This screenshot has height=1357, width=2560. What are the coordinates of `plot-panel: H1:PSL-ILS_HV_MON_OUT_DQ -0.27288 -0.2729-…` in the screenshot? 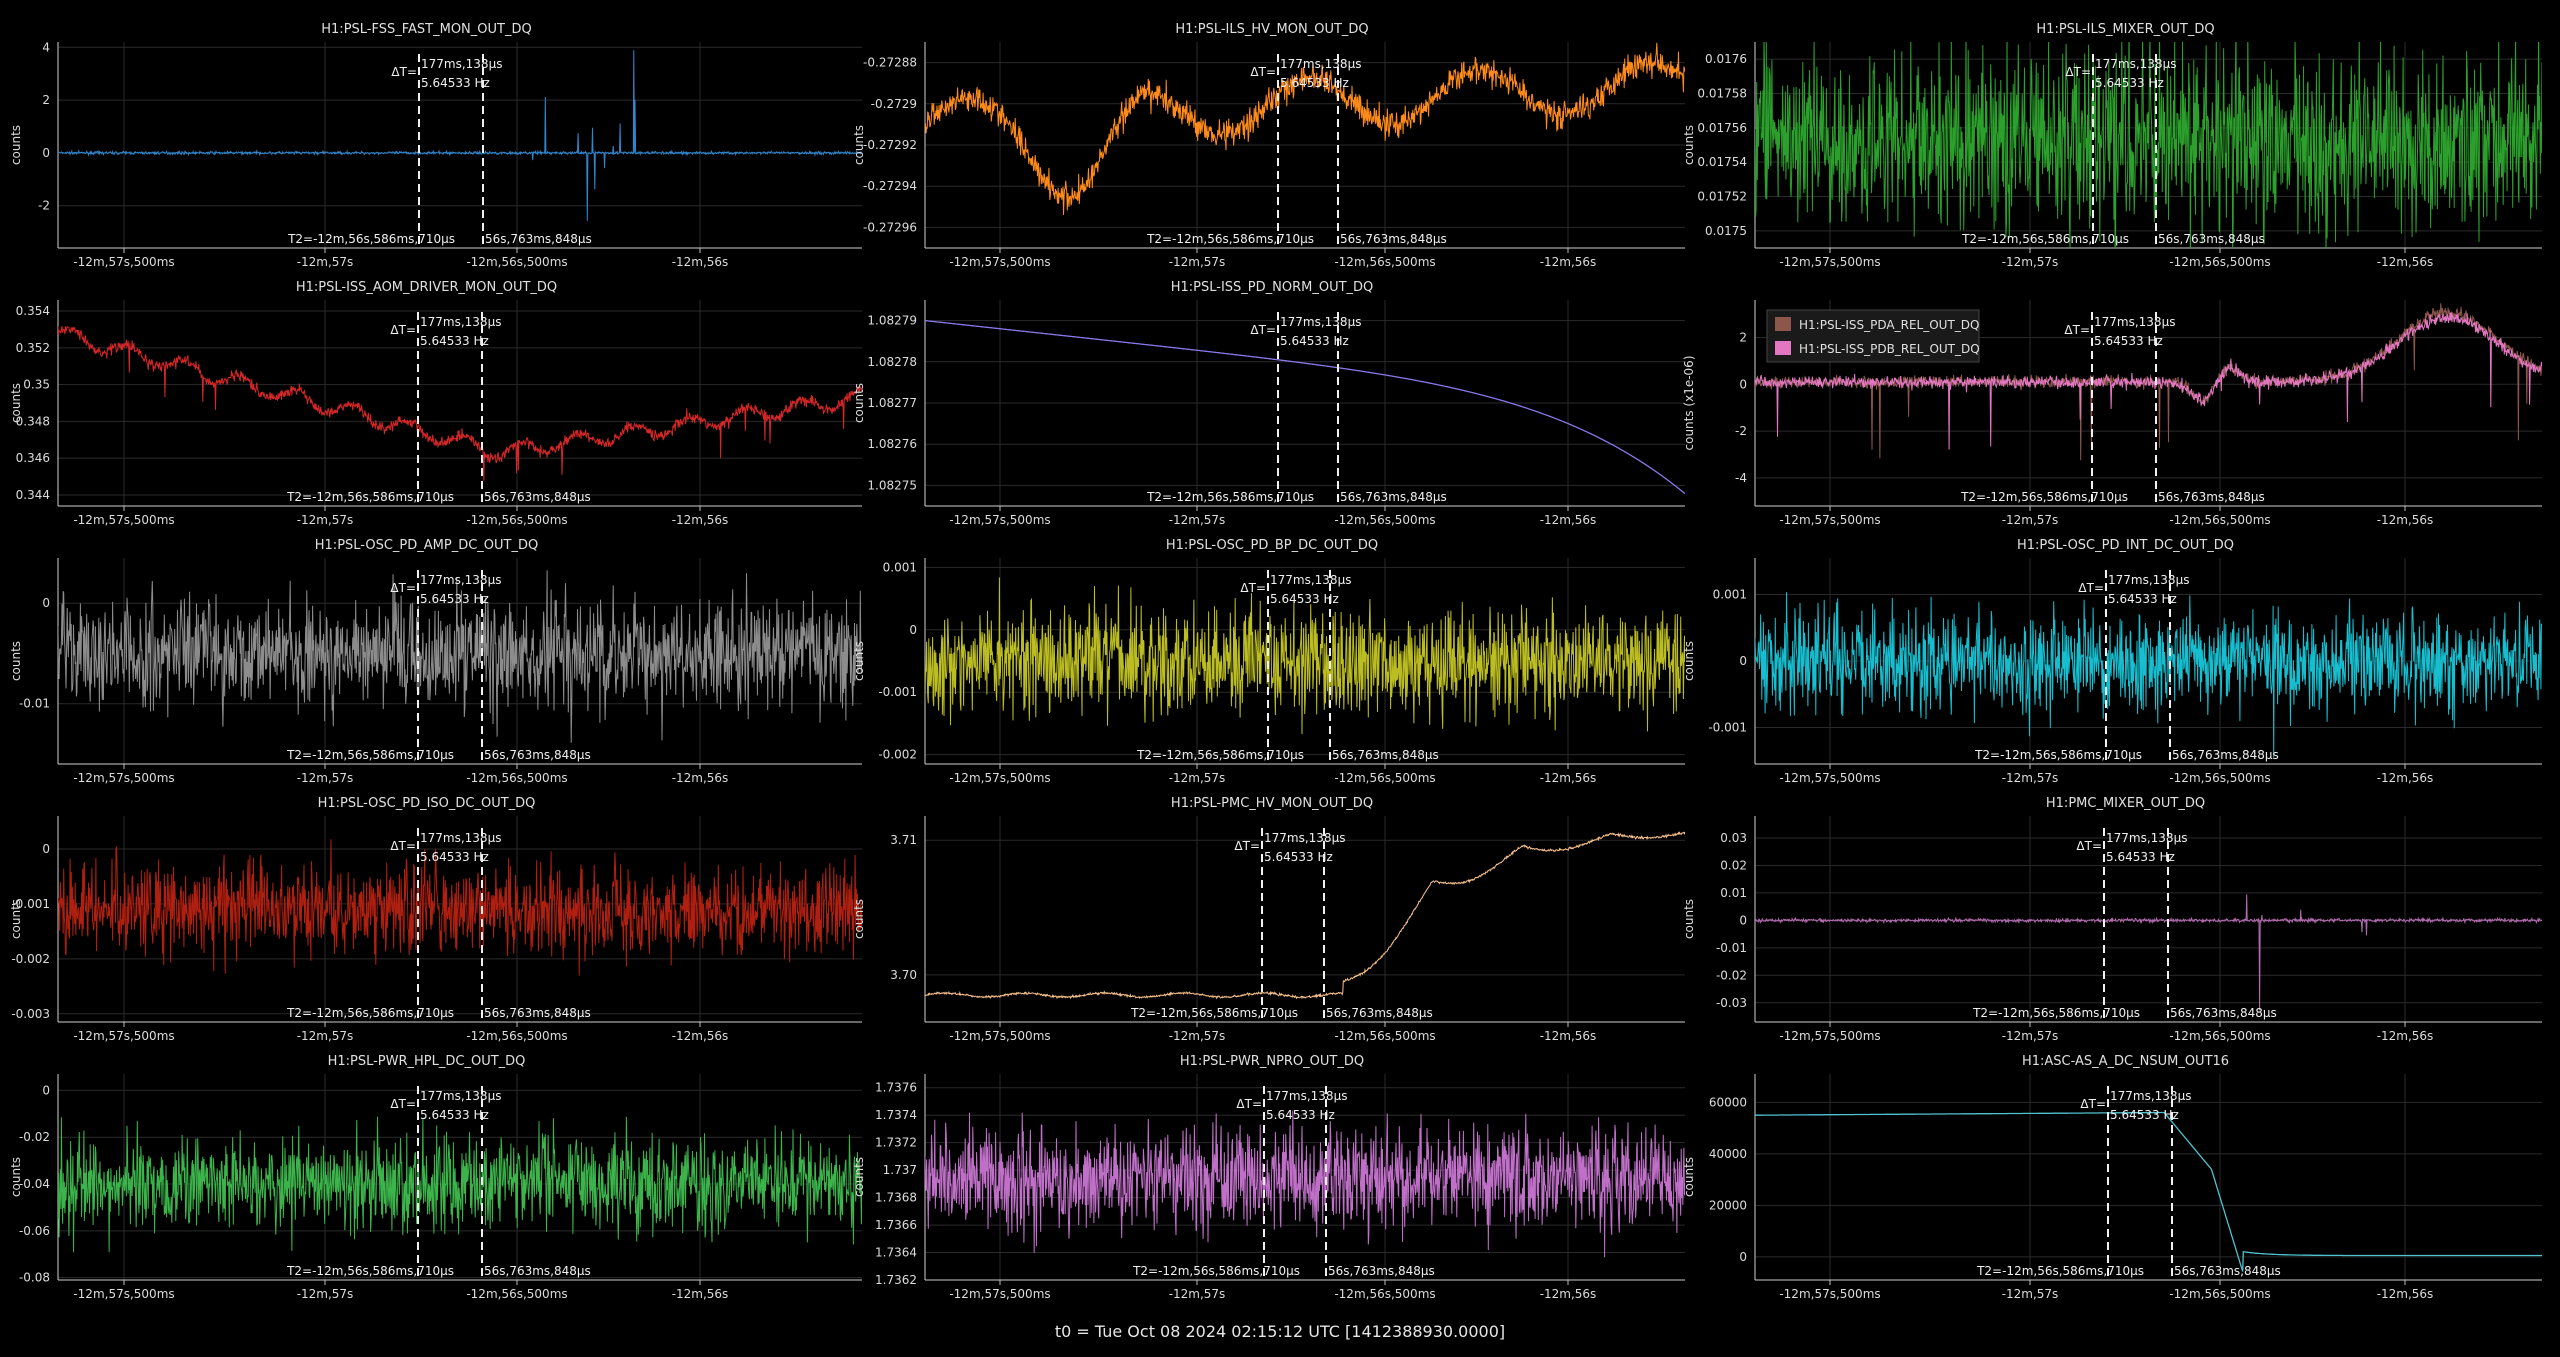 It's located at (1271, 134).